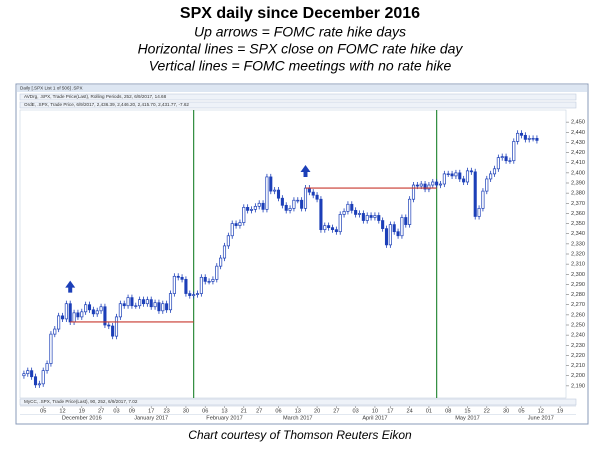 This screenshot has width=600, height=455. I want to click on x-tick-label: 05, so click(43, 411).